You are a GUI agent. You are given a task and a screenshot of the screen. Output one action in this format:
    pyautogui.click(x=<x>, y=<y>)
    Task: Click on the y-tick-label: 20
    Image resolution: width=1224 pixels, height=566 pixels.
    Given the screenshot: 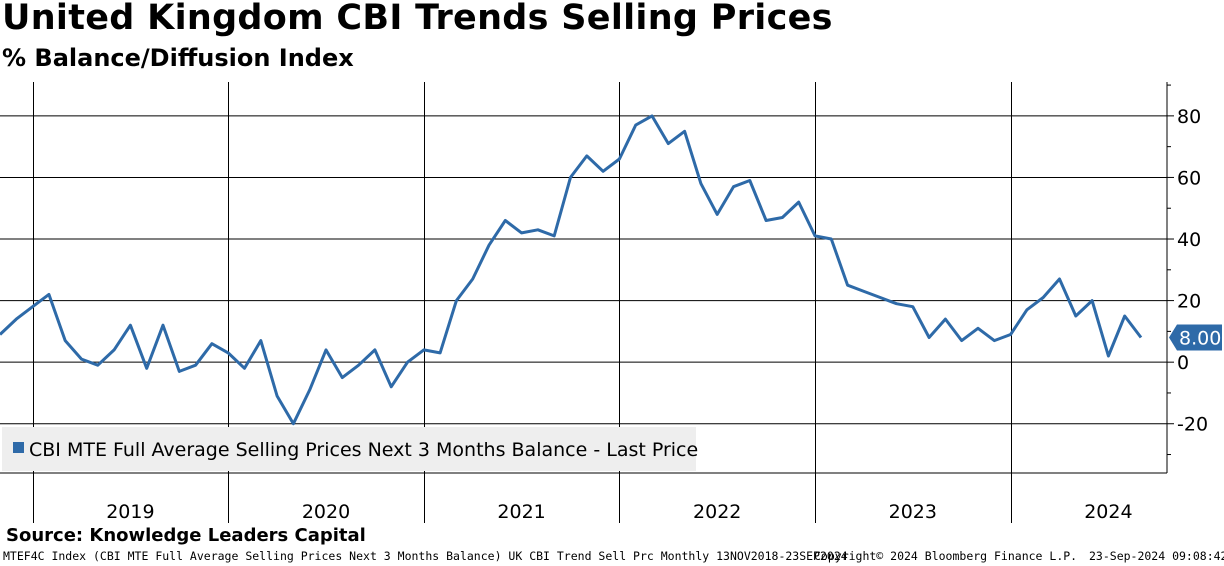 What is the action you would take?
    pyautogui.click(x=1189, y=302)
    